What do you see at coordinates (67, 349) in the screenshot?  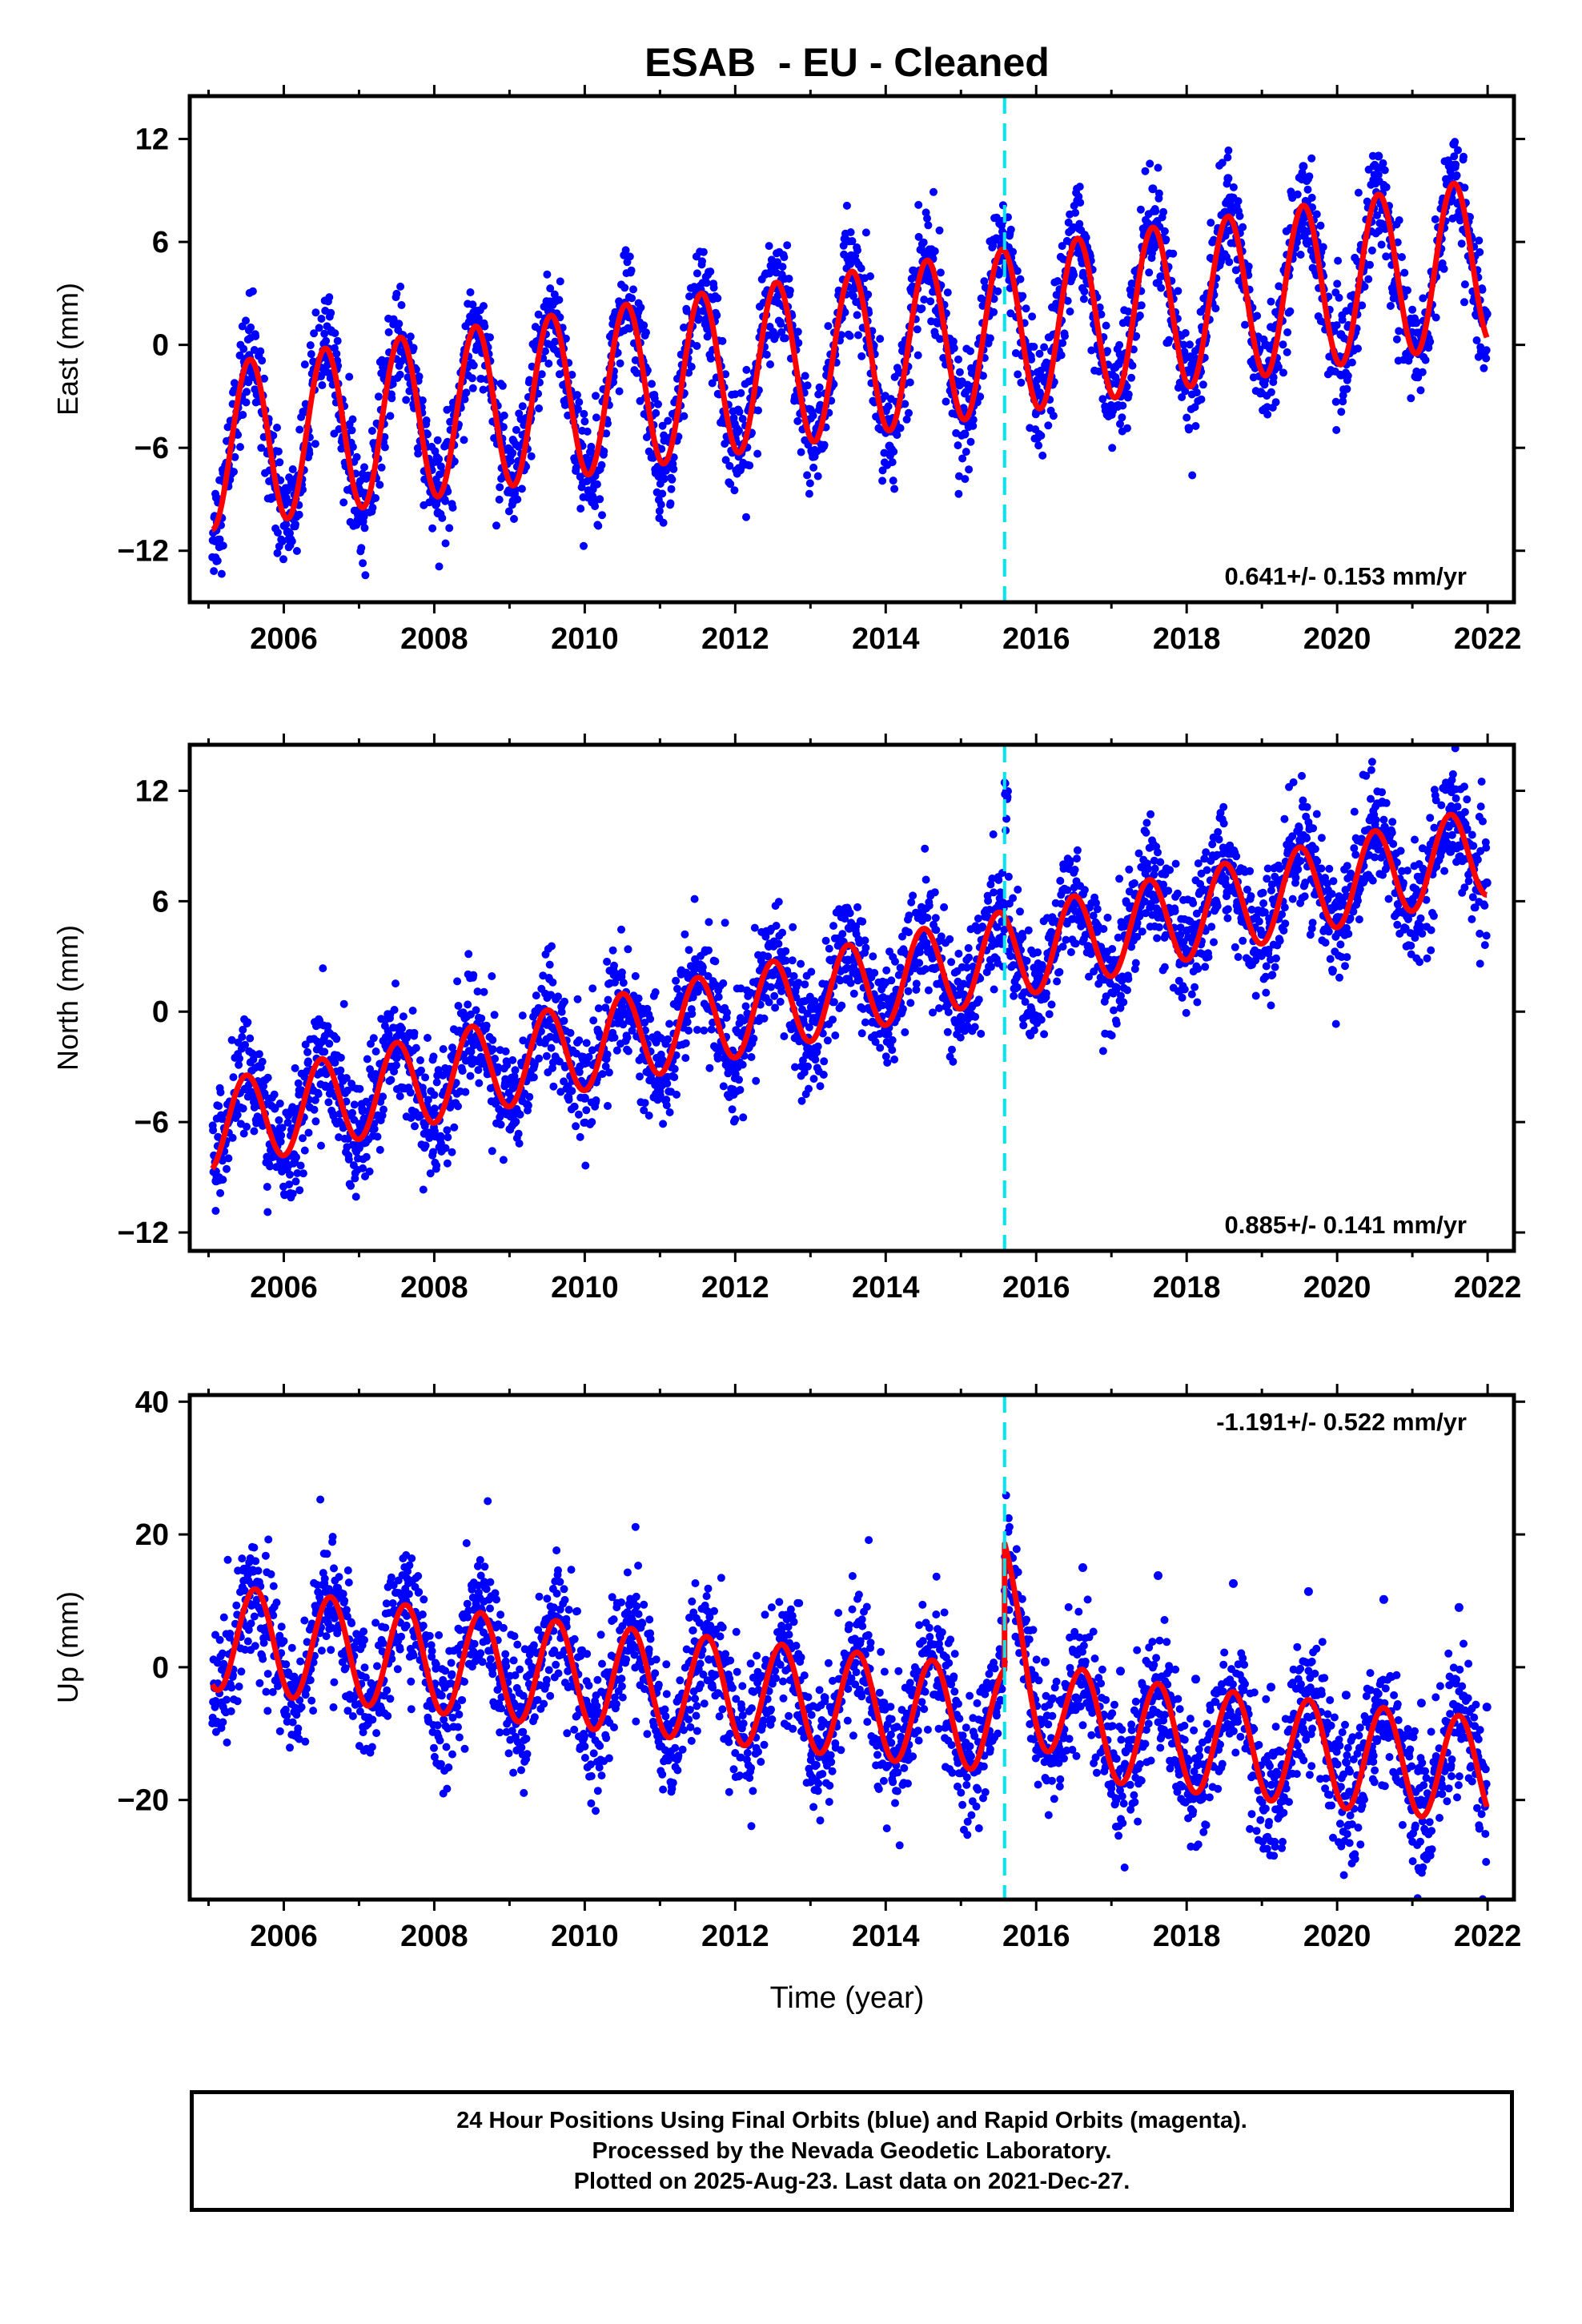 I see `east-y-axis-label: East (mm)` at bounding box center [67, 349].